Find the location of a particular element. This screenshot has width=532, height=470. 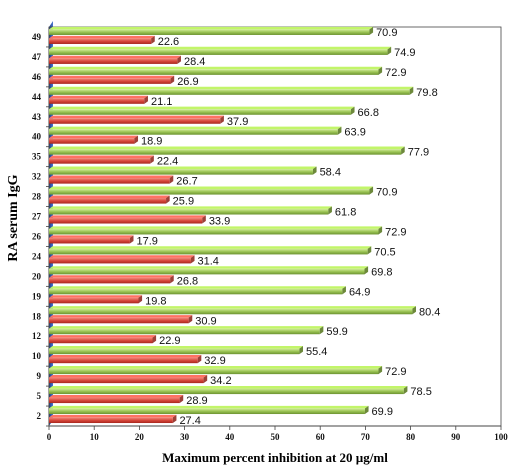

data-label: 37.9 is located at coordinates (237, 122).